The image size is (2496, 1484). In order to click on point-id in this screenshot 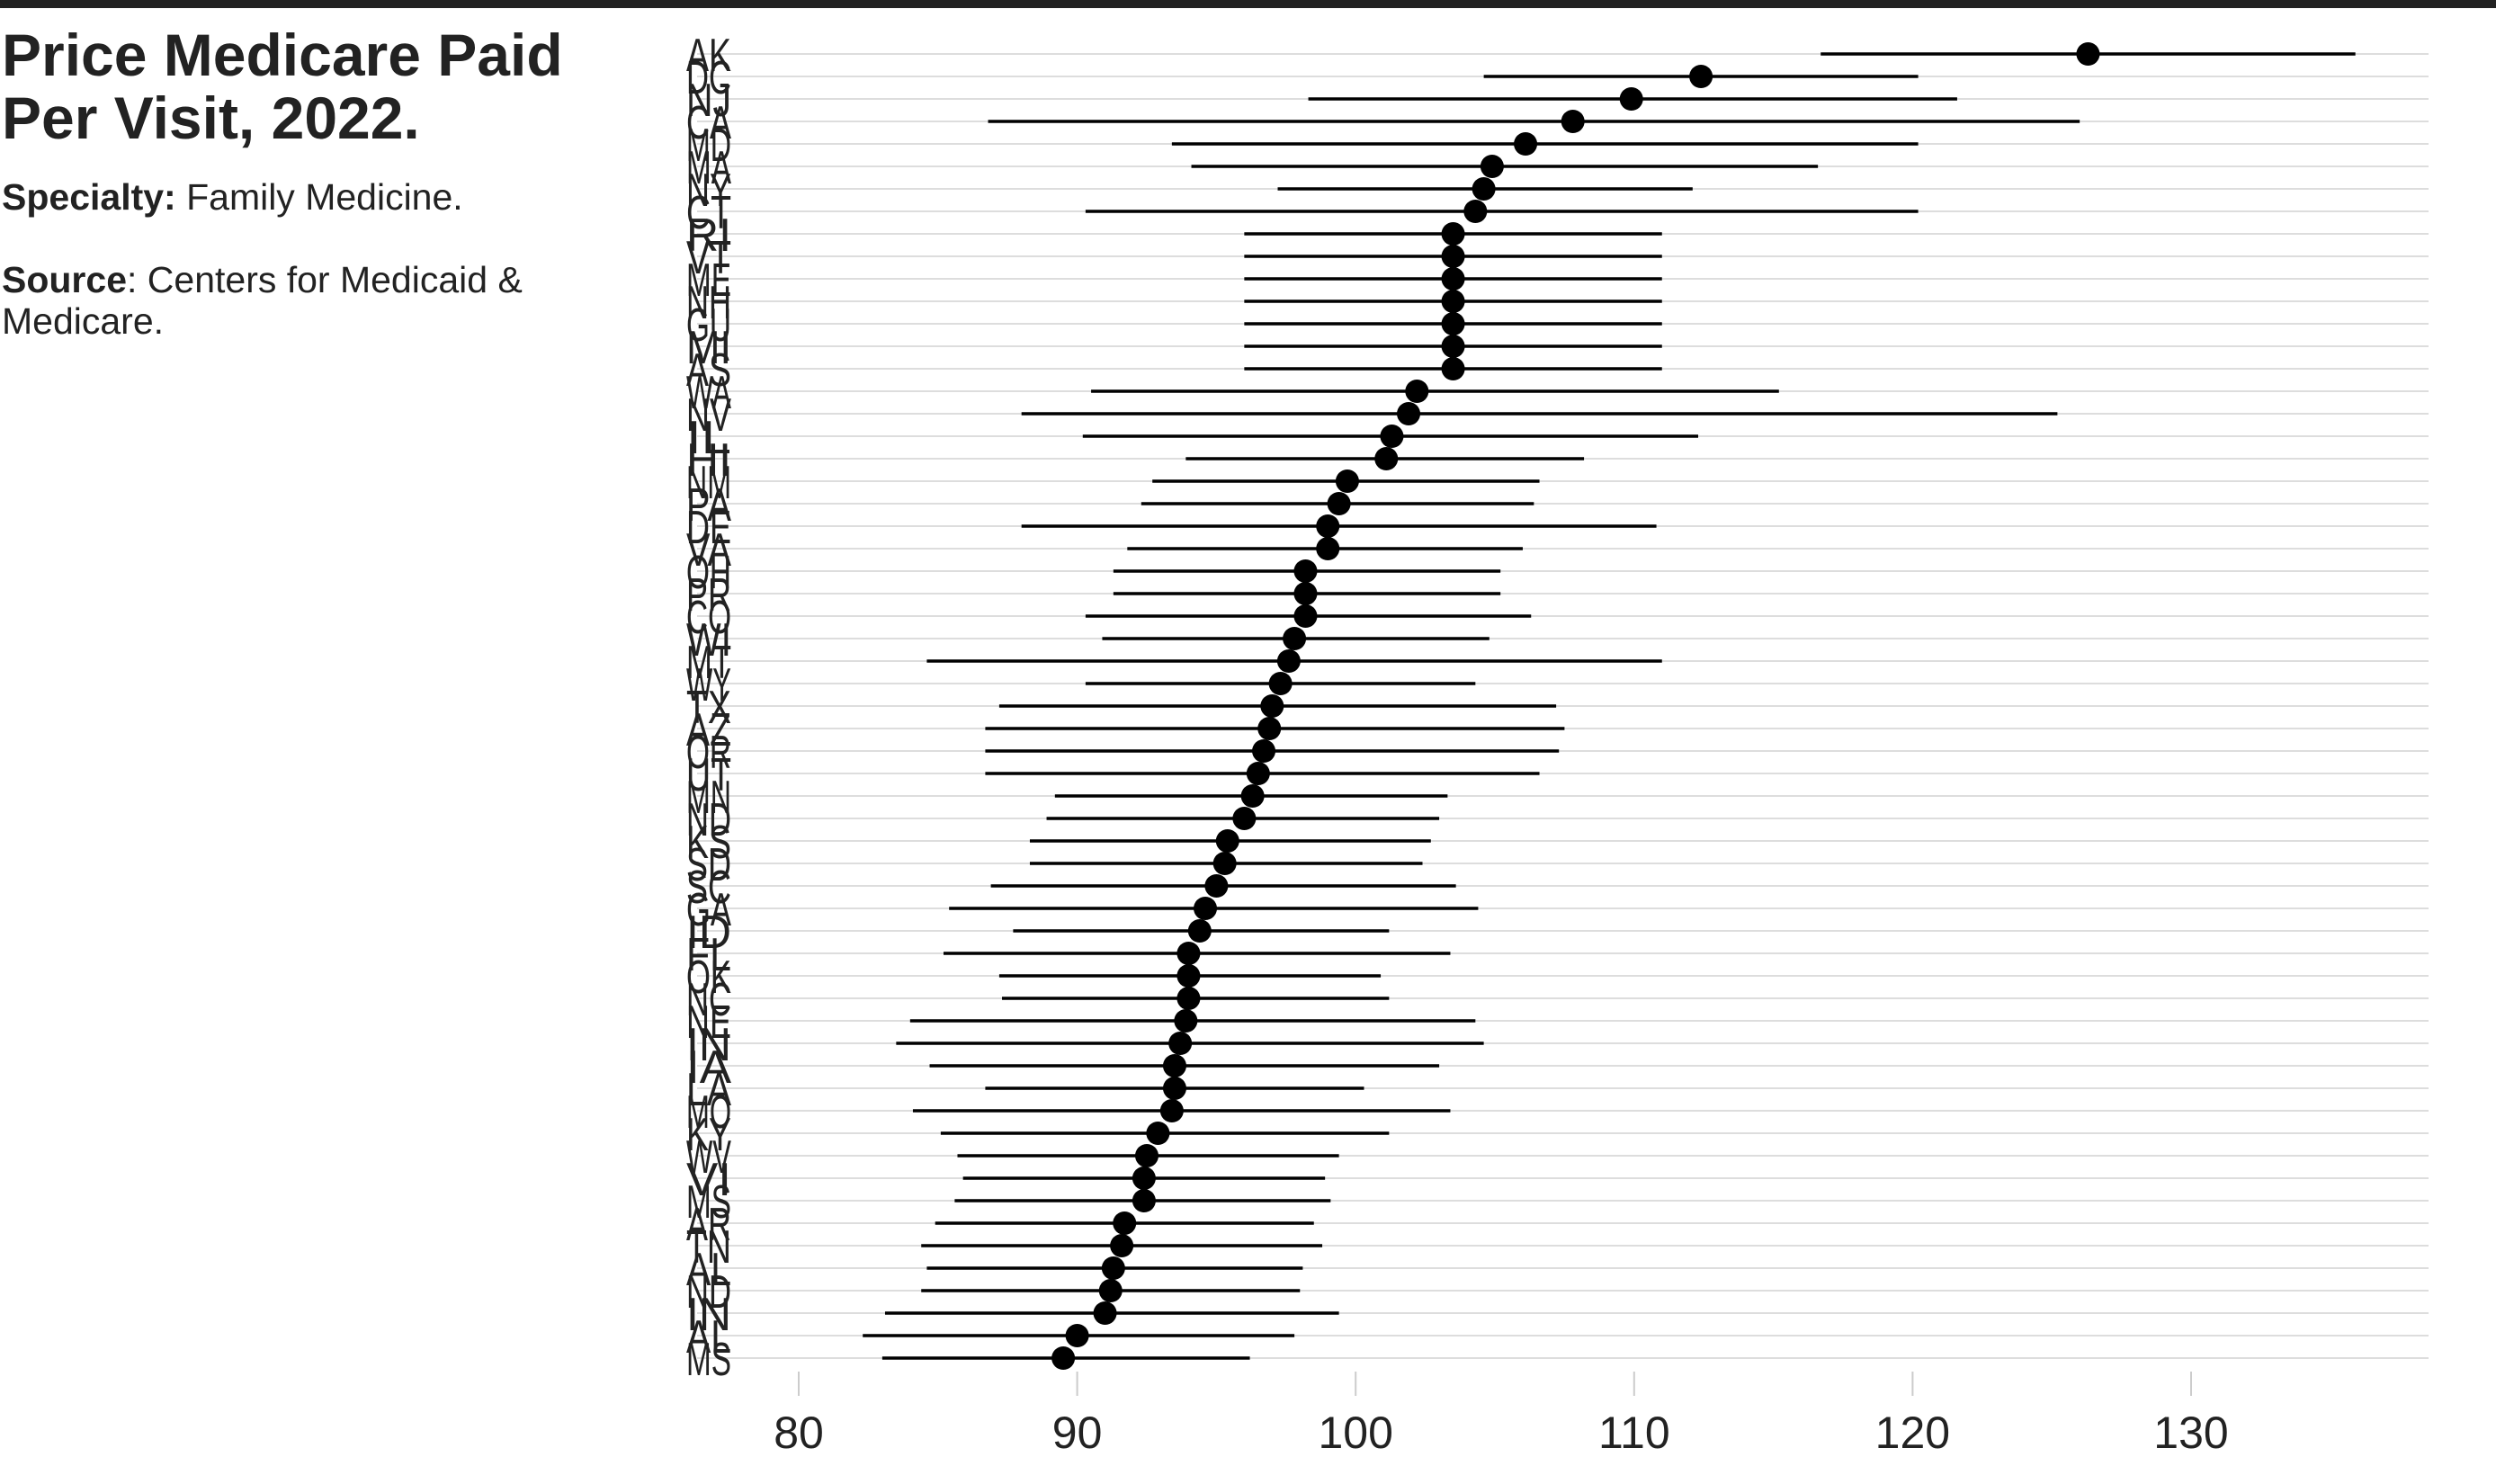, I will do `click(1200, 931)`.